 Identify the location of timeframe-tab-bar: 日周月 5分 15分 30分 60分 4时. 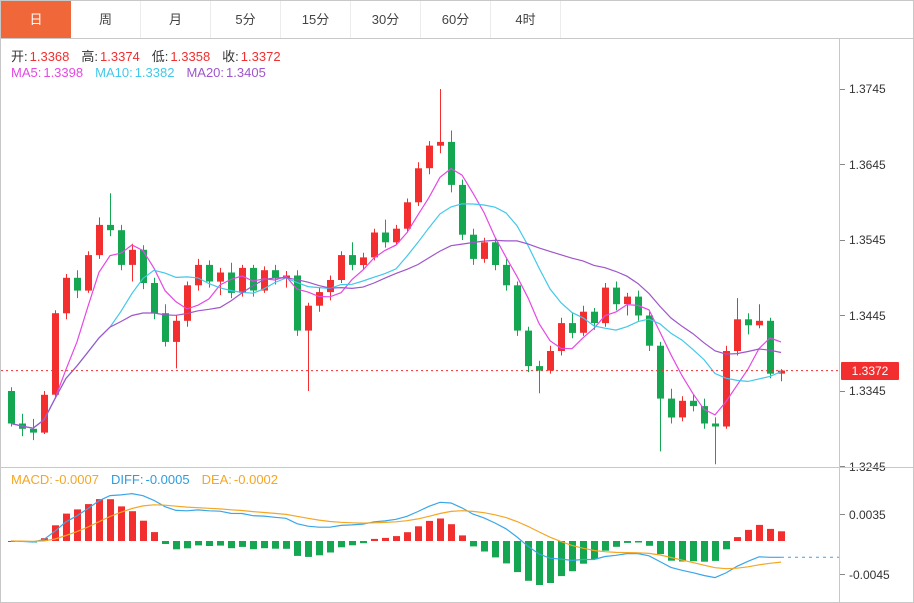
(457, 20).